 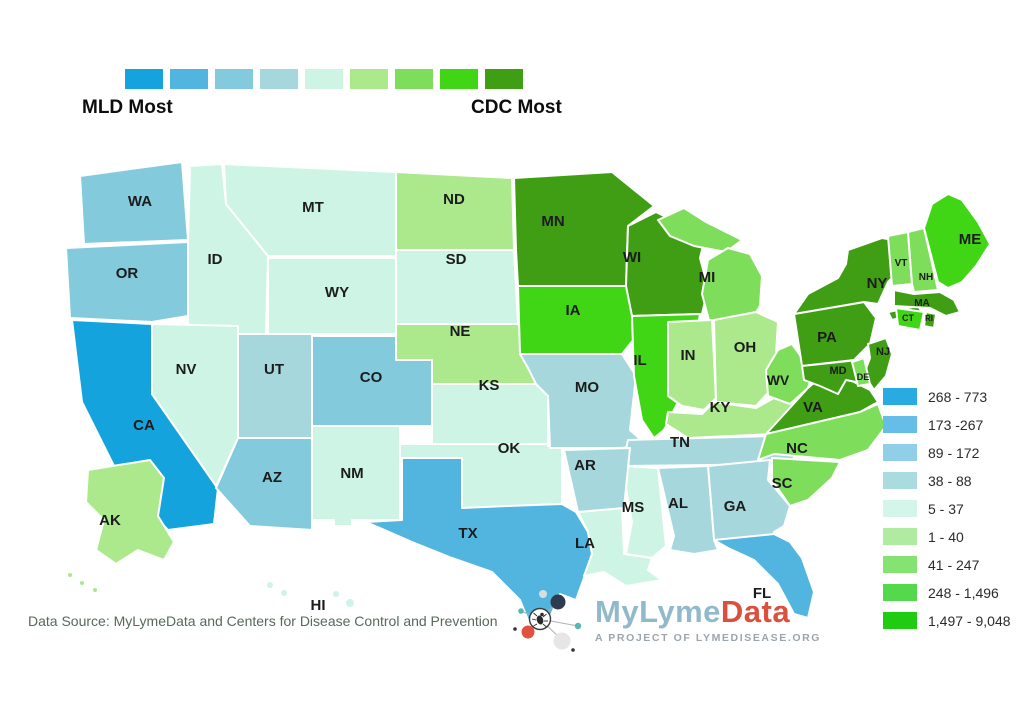 I want to click on state-label-NE: NE, so click(x=460, y=331).